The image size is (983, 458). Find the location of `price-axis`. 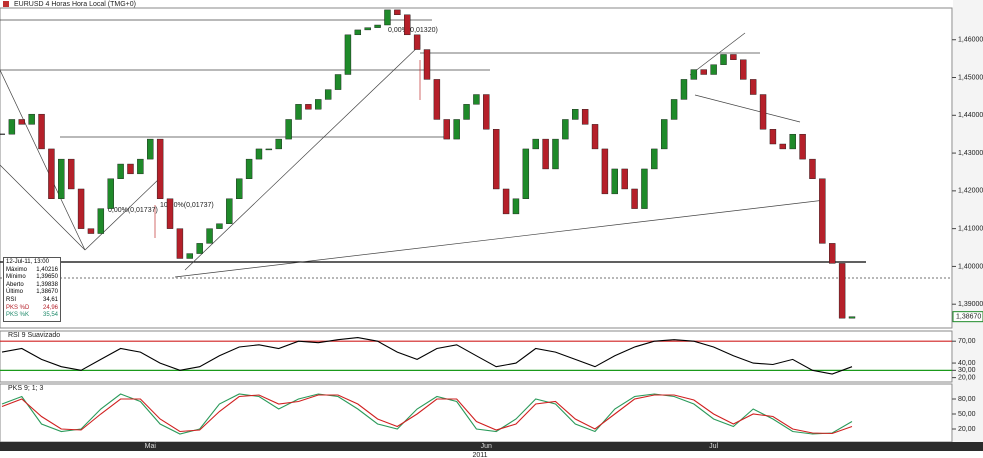

price-axis is located at coordinates (968, 221).